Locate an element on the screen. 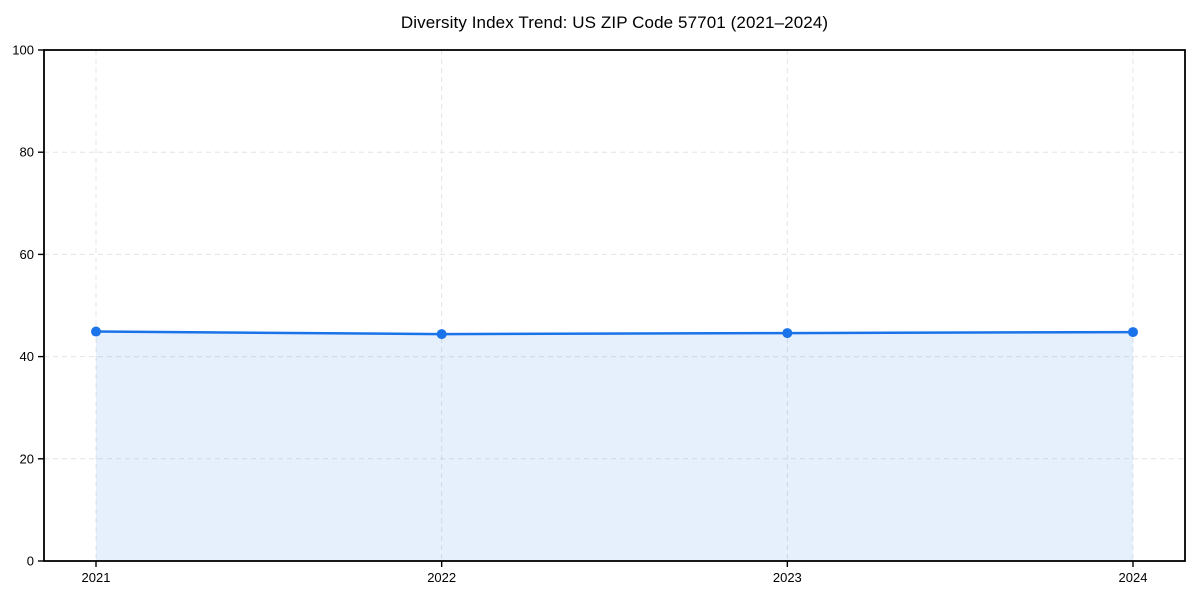 This screenshot has width=1200, height=600. data-point-2024 is located at coordinates (1133, 332).